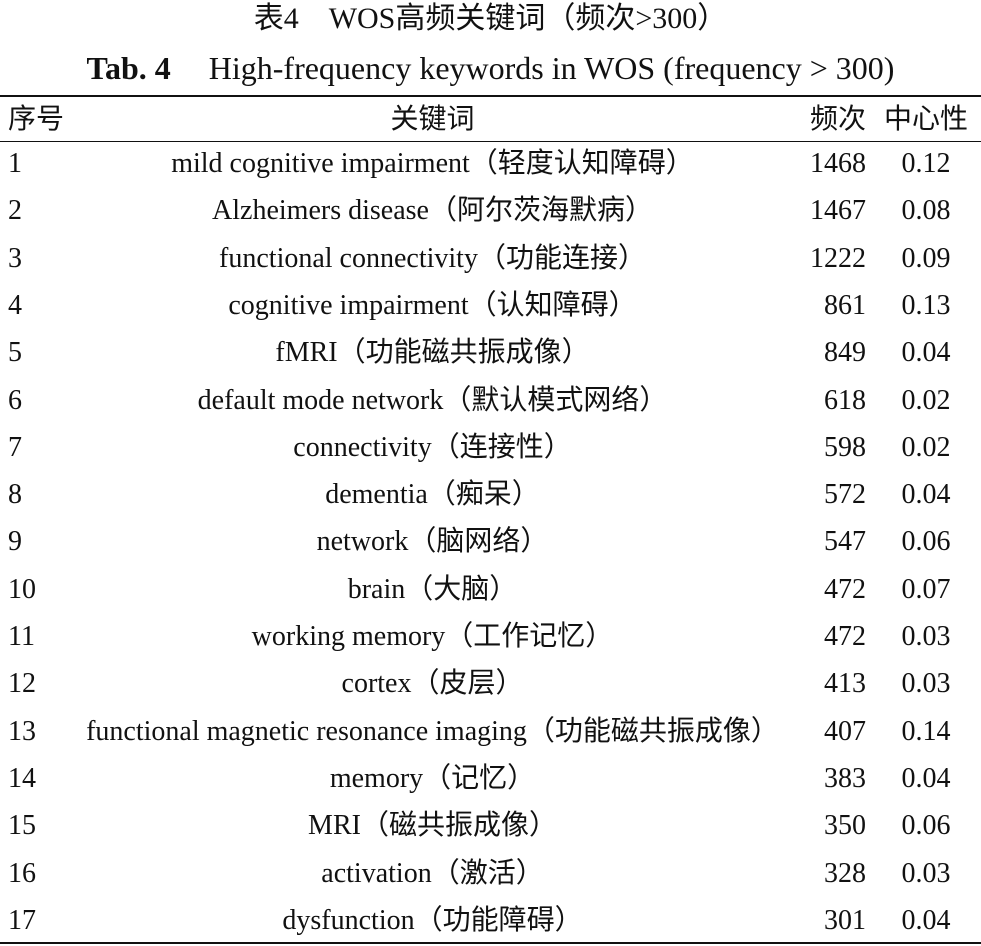 This screenshot has width=981, height=946. Describe the element at coordinates (15, 400) in the screenshot. I see `row-number: 6` at that location.